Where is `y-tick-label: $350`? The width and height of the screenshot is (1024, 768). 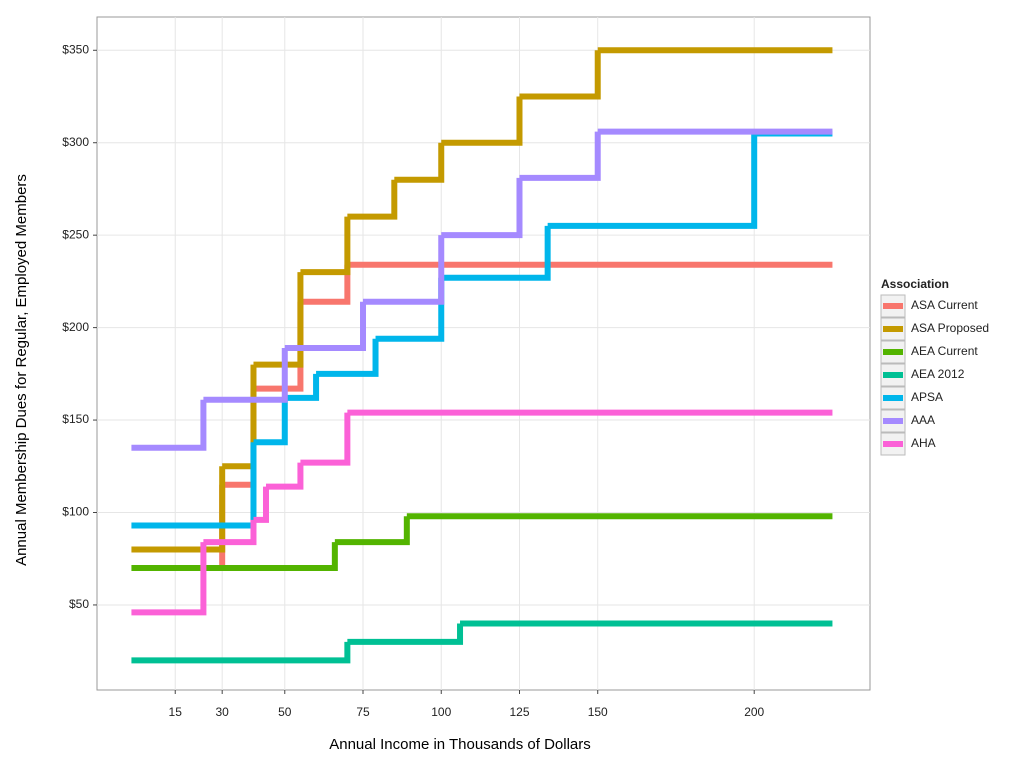 y-tick-label: $350 is located at coordinates (75, 49).